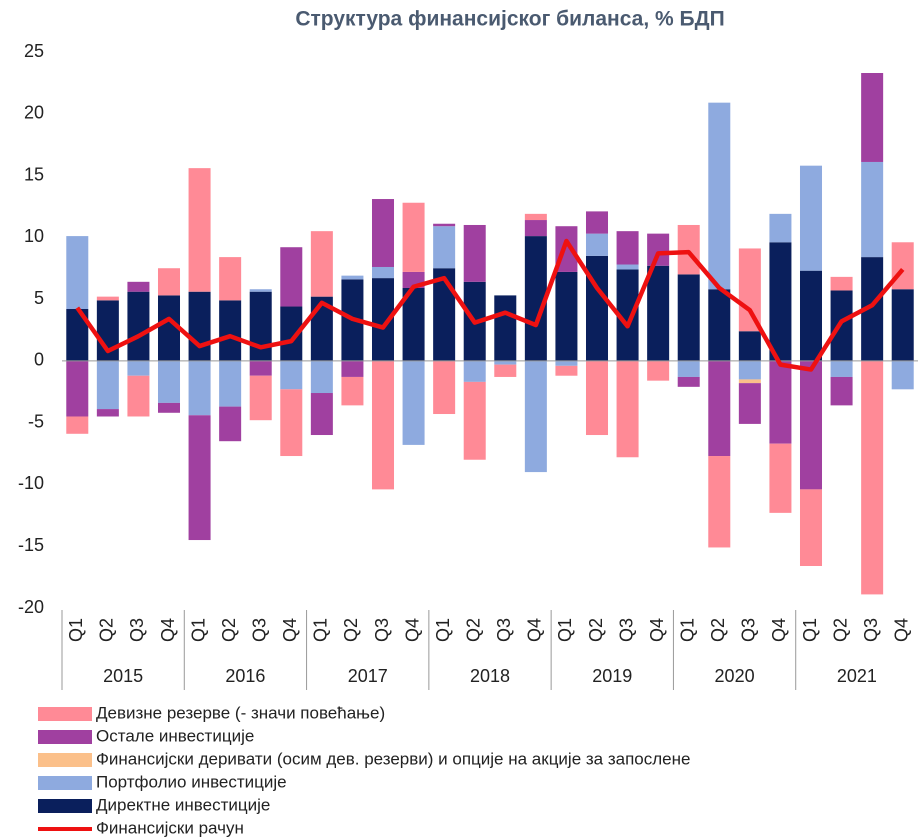  Describe the element at coordinates (34, 236) in the screenshot. I see `y-tick-label: 10` at that location.